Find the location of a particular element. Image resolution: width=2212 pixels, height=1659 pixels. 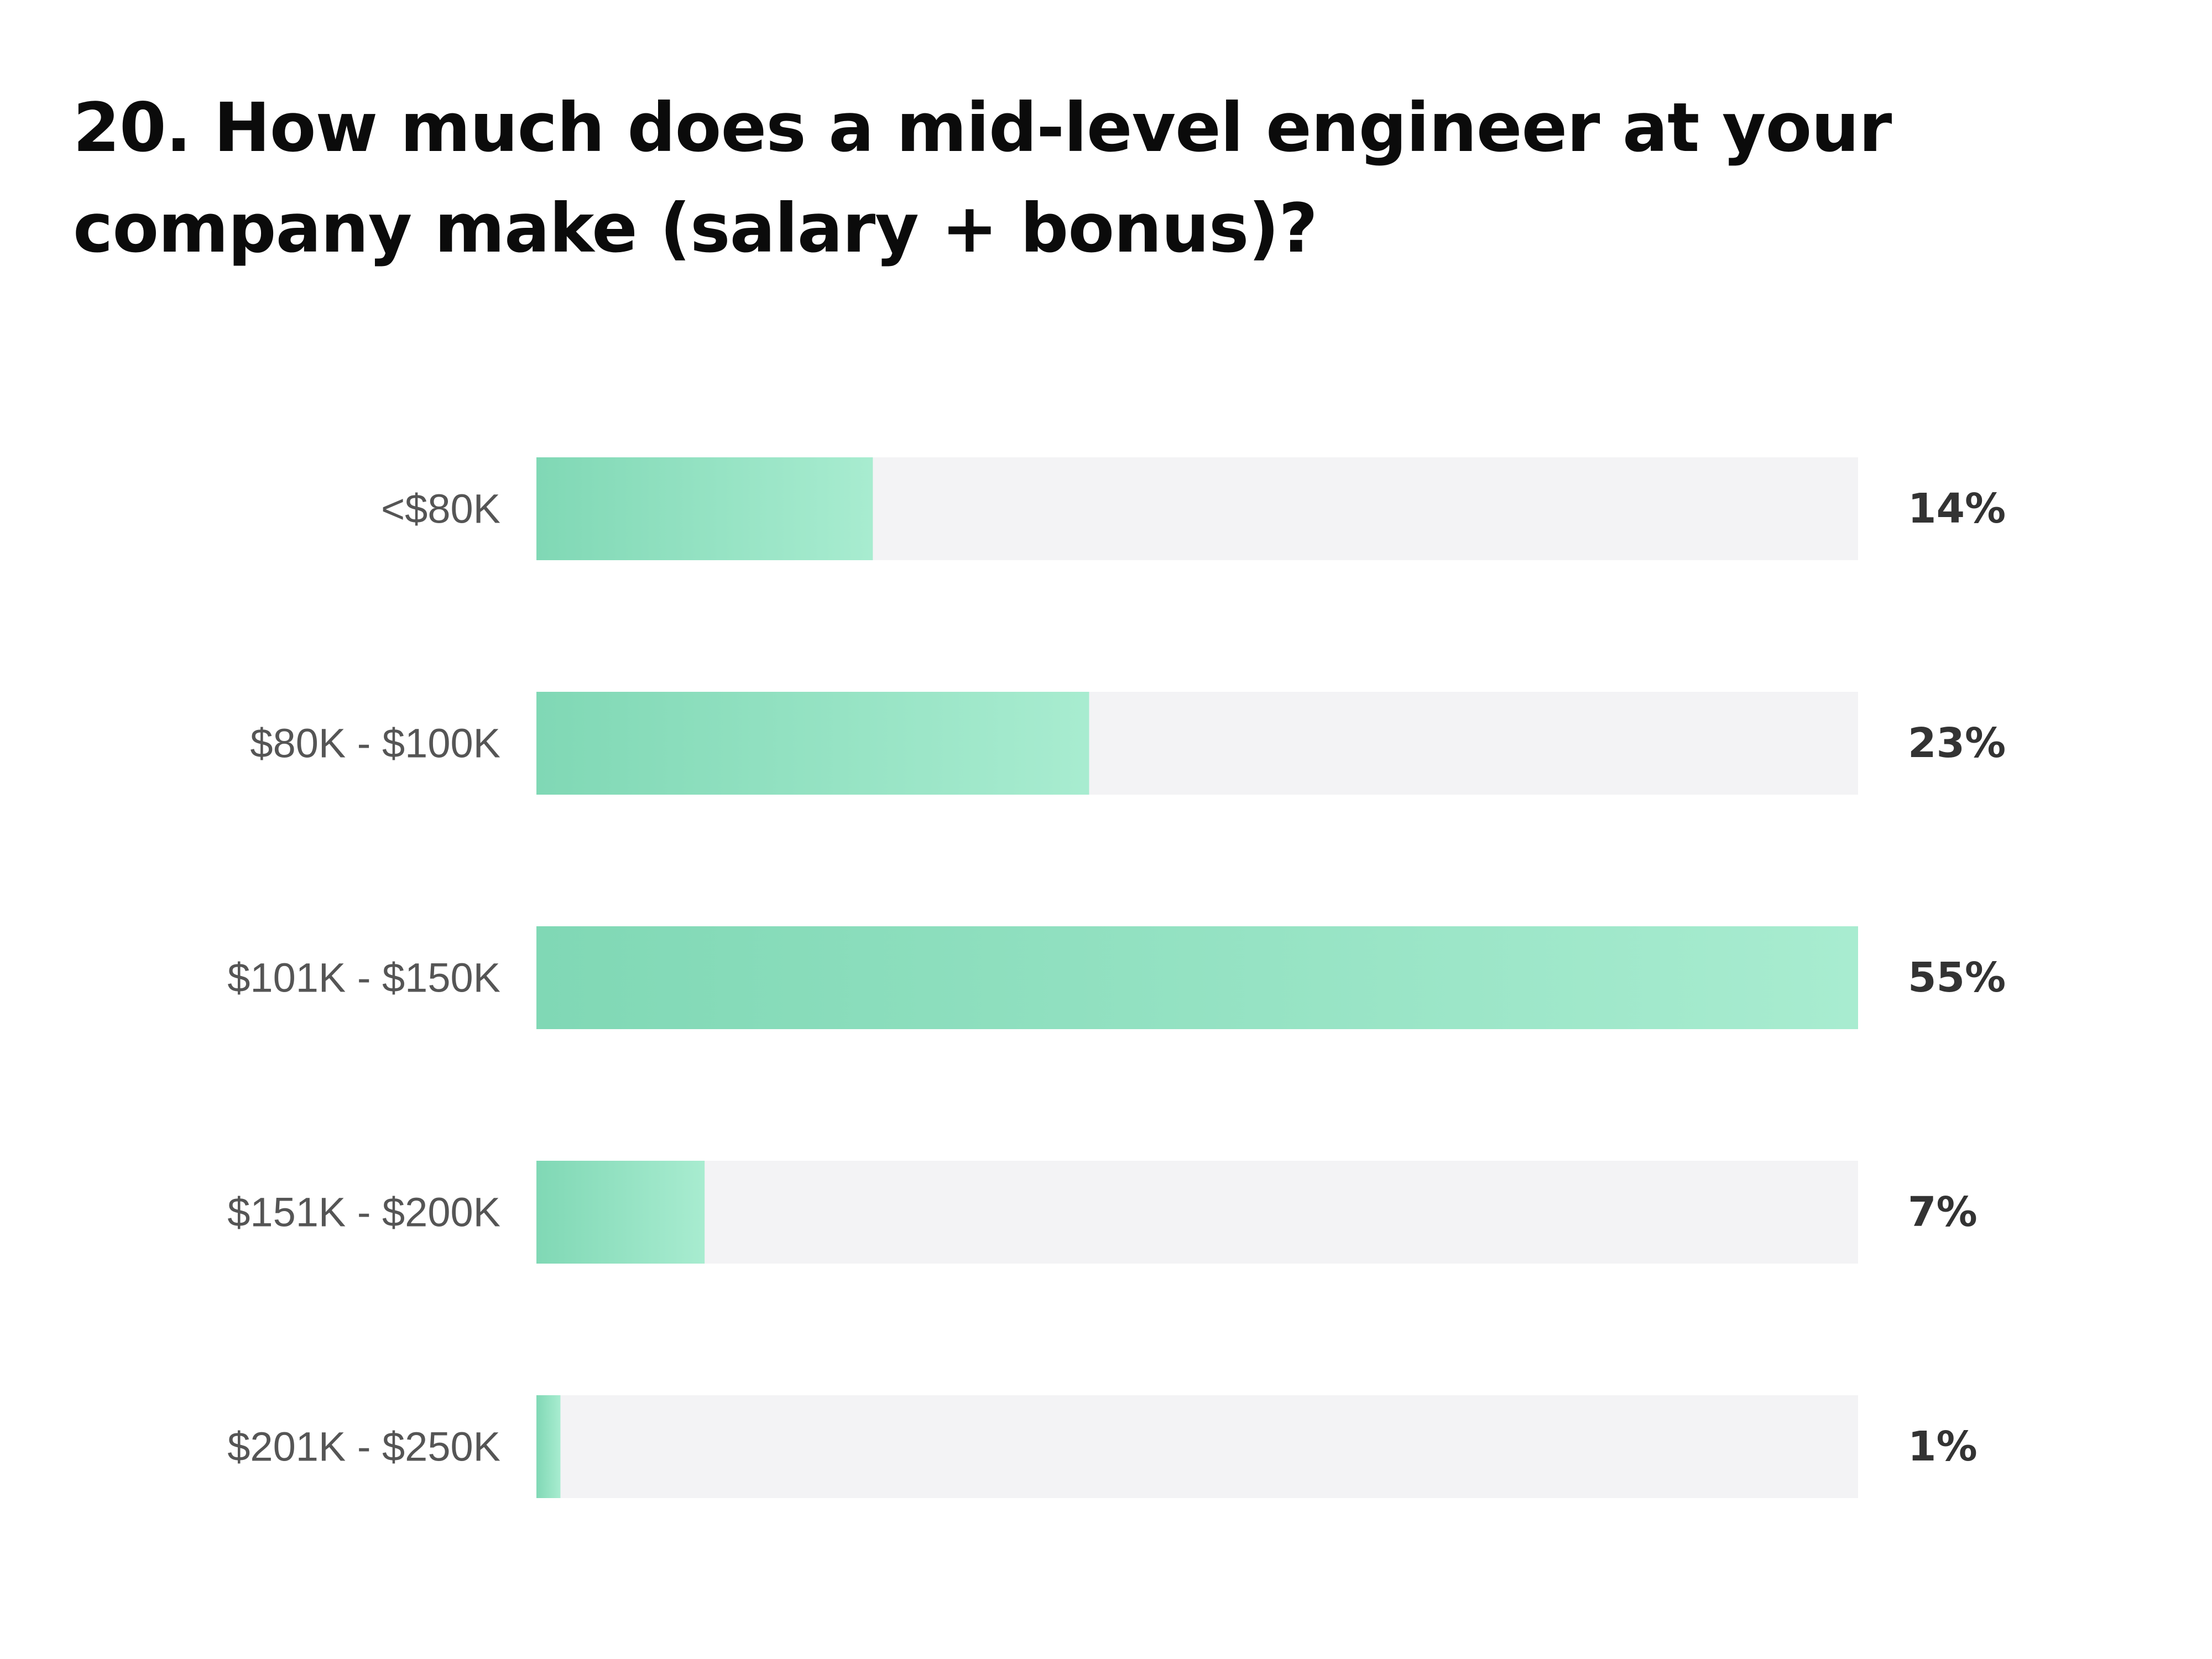

value-label: 23% is located at coordinates (1957, 743).